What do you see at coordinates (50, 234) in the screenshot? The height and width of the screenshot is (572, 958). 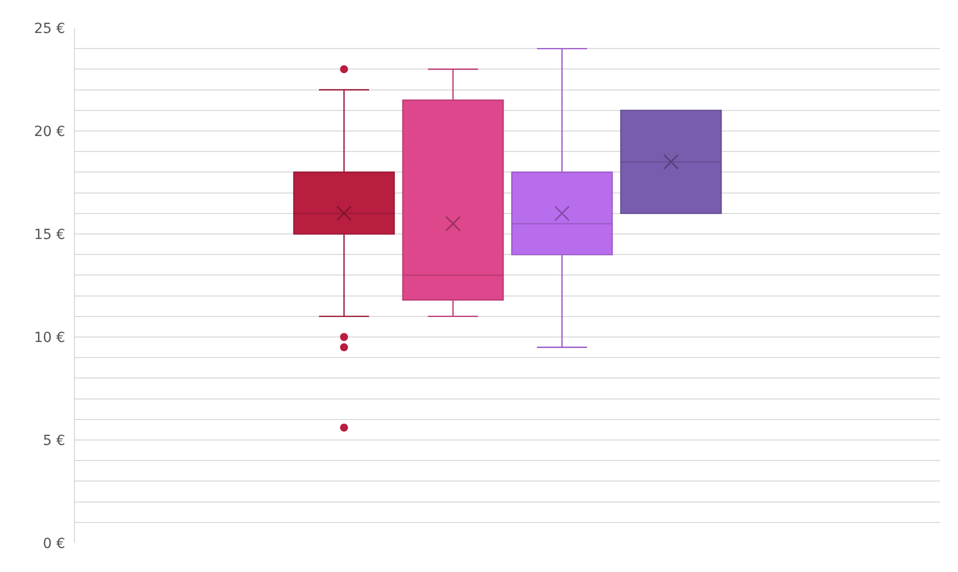 I see `y-tick-label: 15 €` at bounding box center [50, 234].